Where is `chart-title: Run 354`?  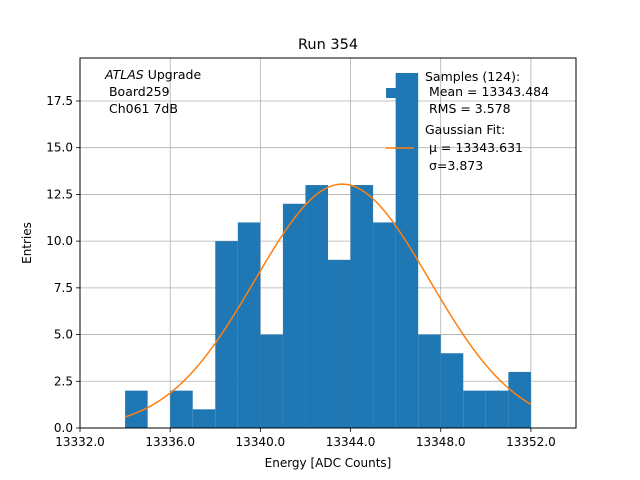 chart-title: Run 354 is located at coordinates (328, 45).